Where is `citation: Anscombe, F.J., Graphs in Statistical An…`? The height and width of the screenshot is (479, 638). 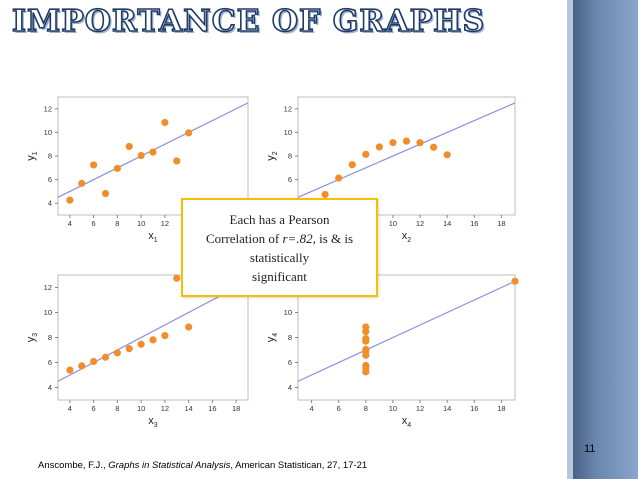 citation: Anscombe, F.J., Graphs in Statistical An… is located at coordinates (202, 465).